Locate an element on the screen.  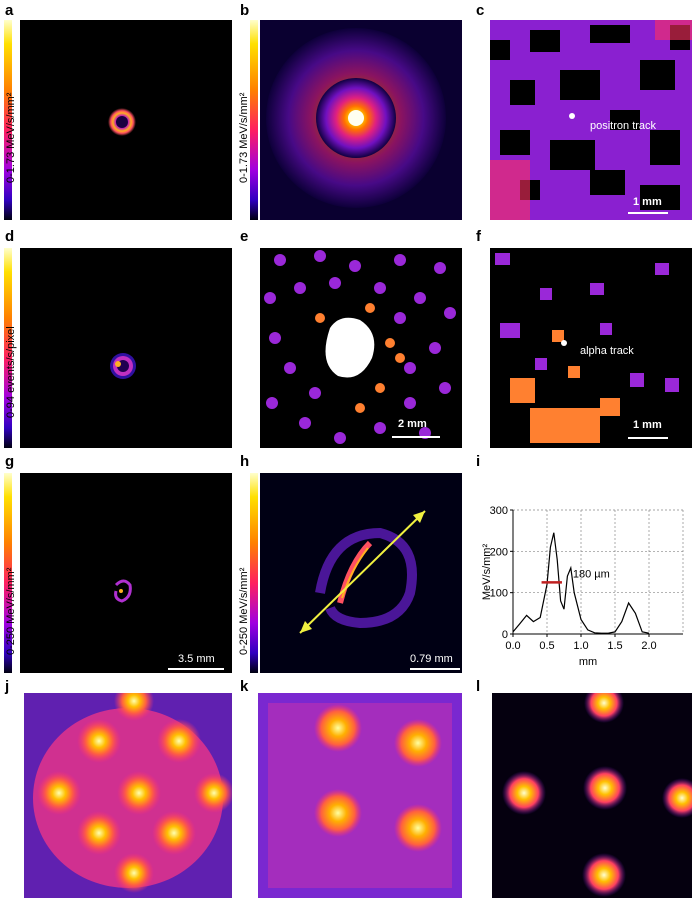
panel-letter-a: a is located at coordinates (9, 10).